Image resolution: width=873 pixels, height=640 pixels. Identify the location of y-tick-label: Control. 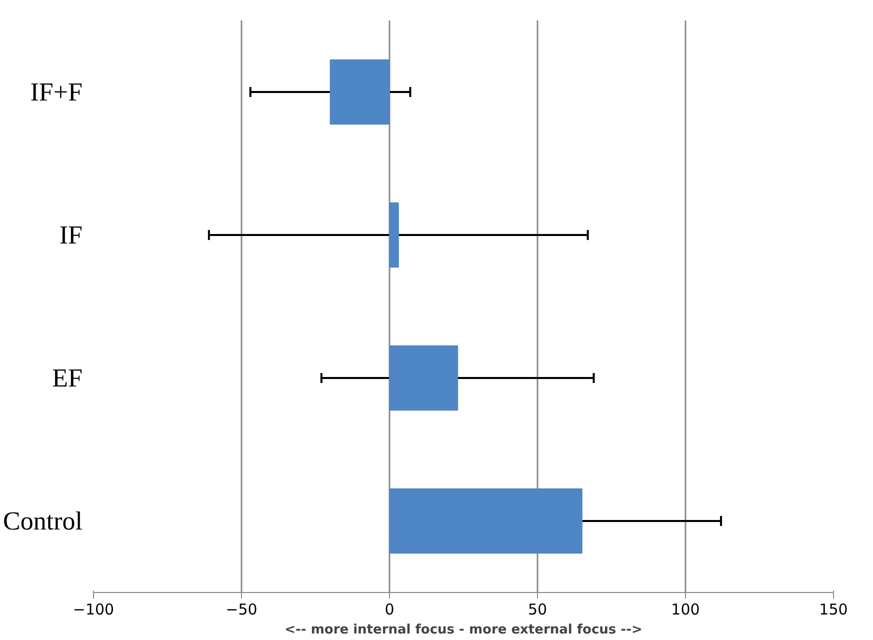
(43, 521).